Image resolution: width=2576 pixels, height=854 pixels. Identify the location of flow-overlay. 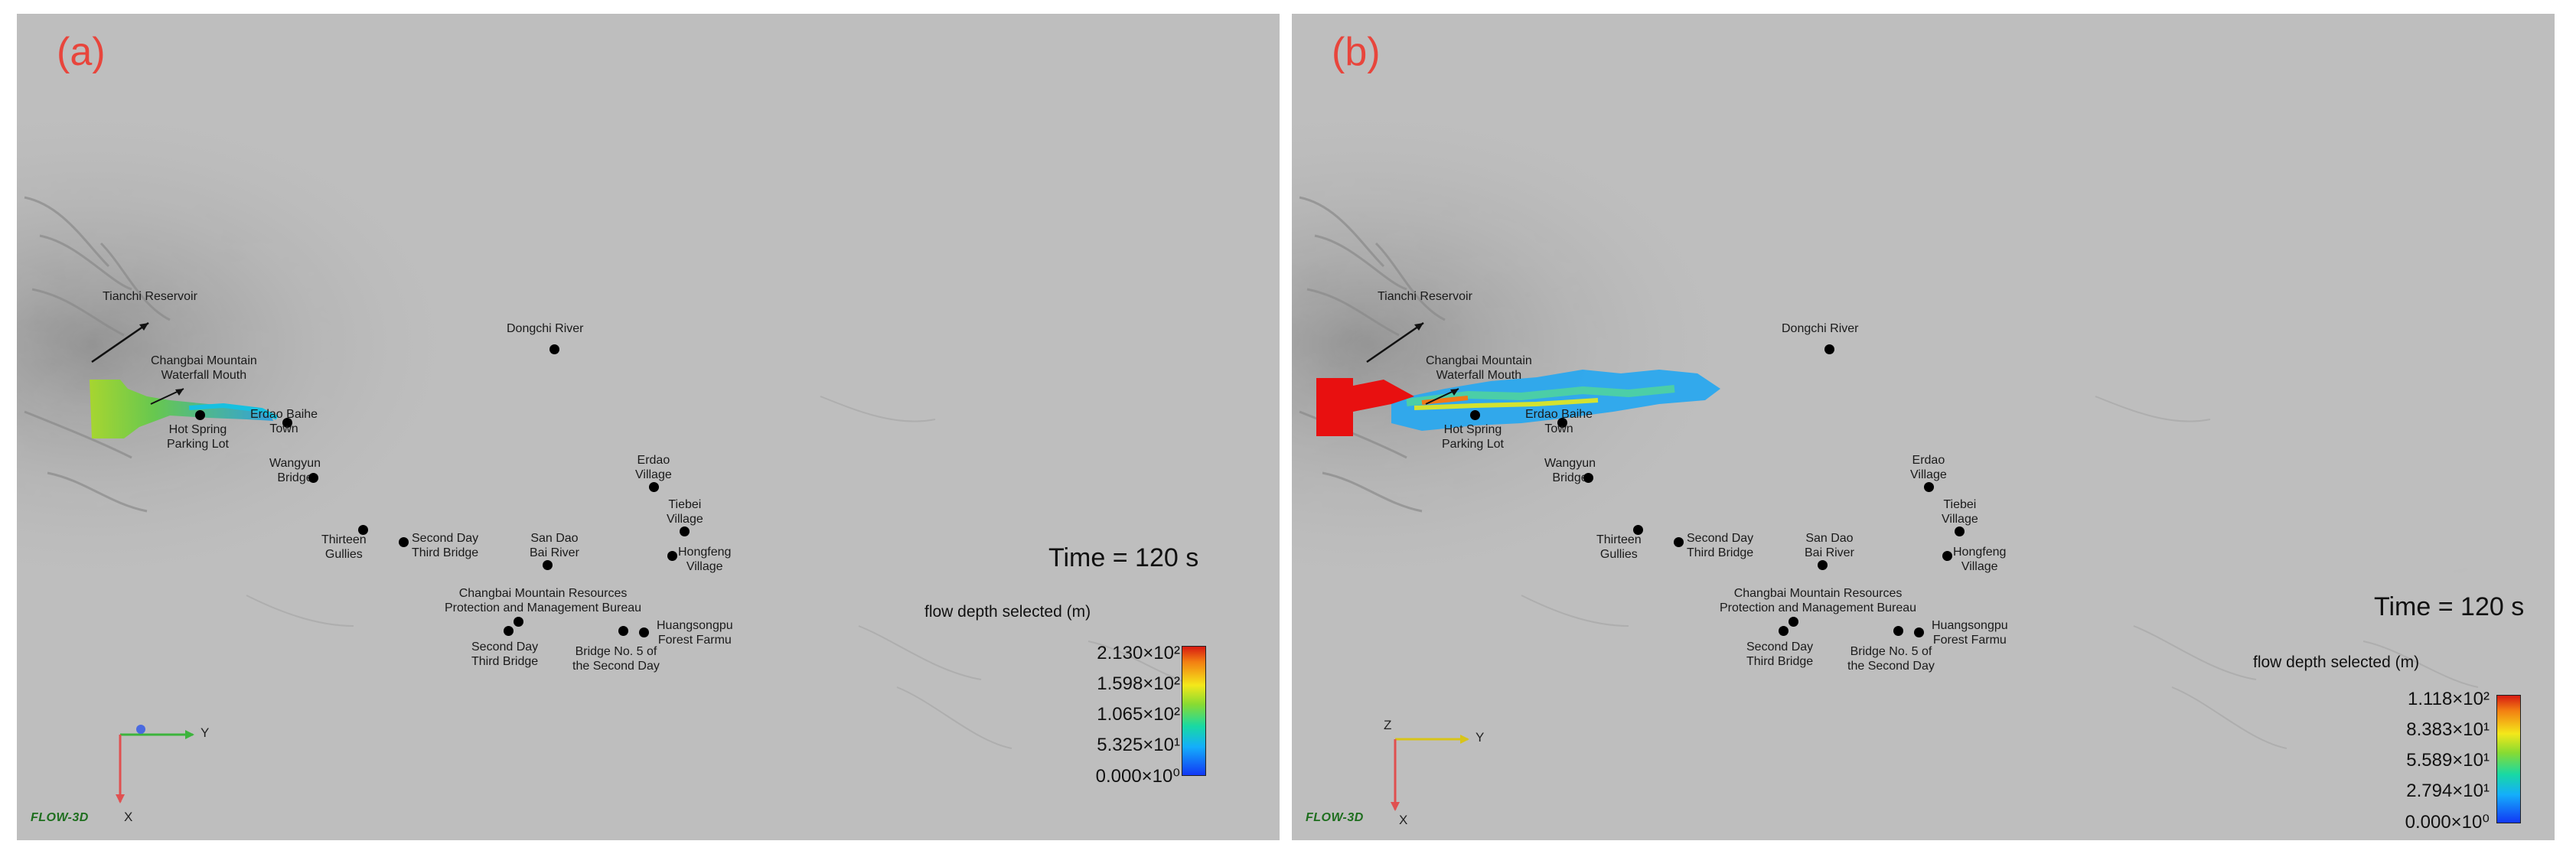
(184, 562).